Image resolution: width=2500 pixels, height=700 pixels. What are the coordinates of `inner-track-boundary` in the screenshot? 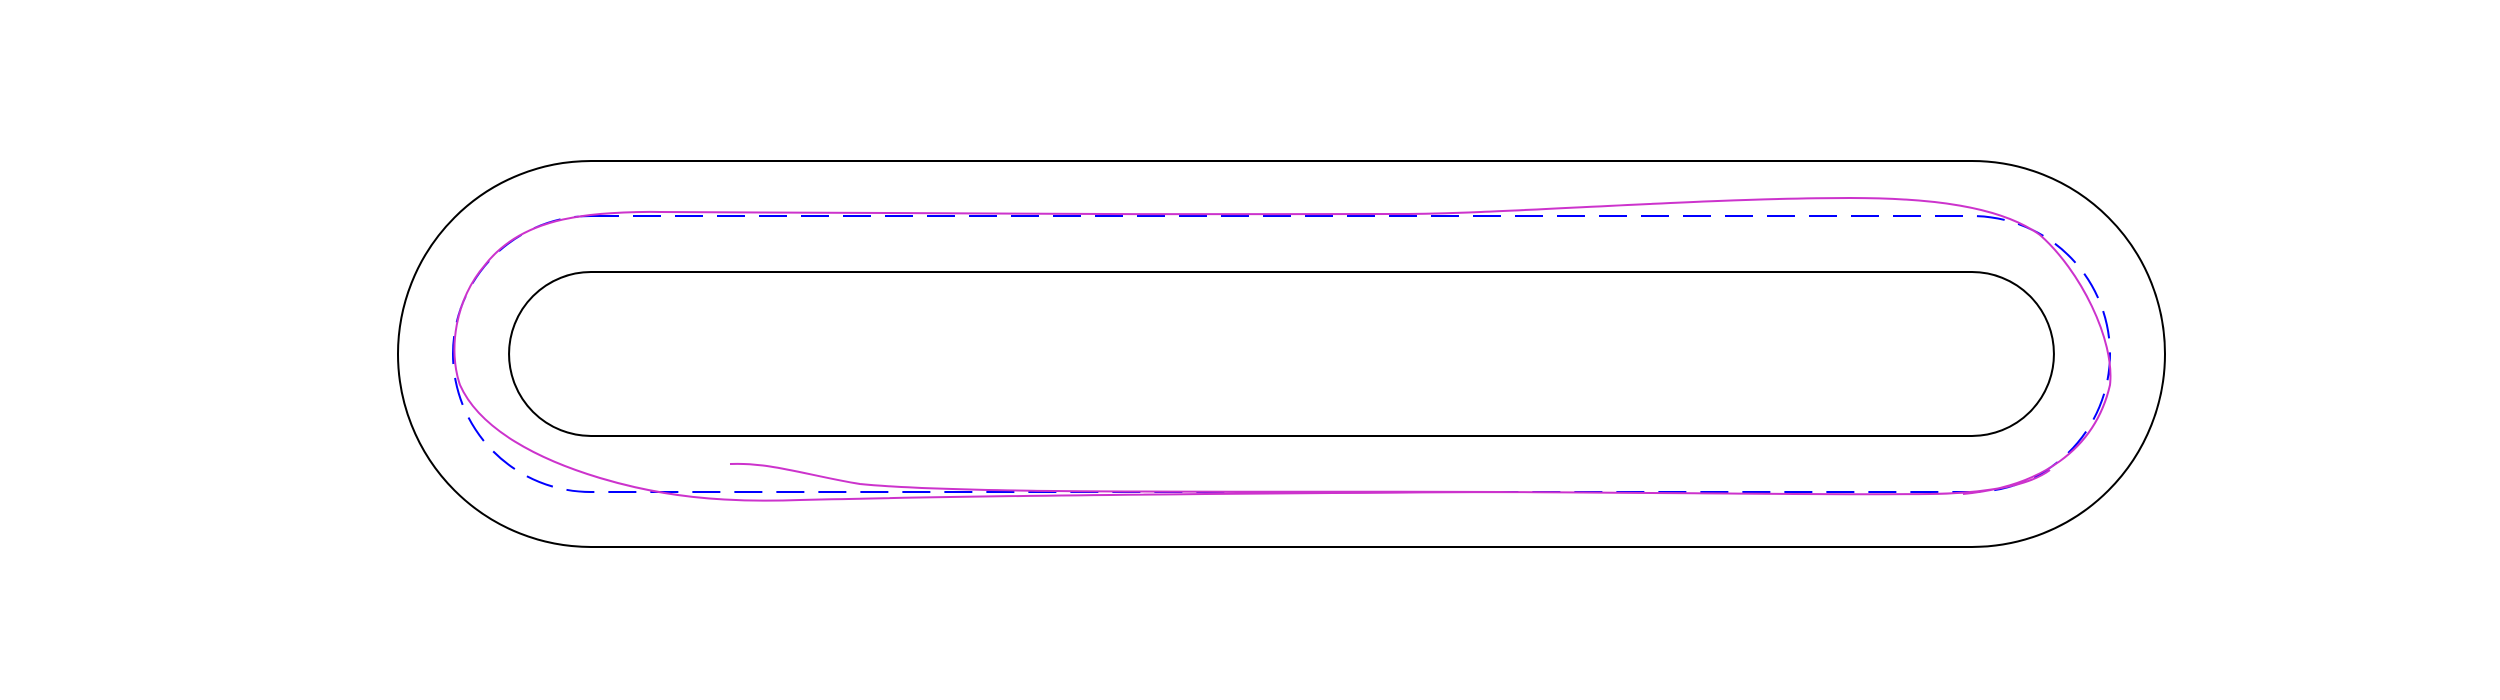 It's located at (1281, 354).